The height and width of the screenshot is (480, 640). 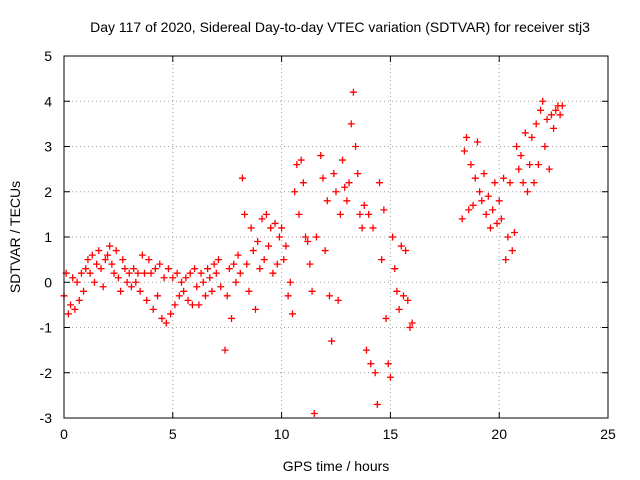 What do you see at coordinates (15, 237) in the screenshot?
I see `y-axis-label: SDTVAR / TECUs` at bounding box center [15, 237].